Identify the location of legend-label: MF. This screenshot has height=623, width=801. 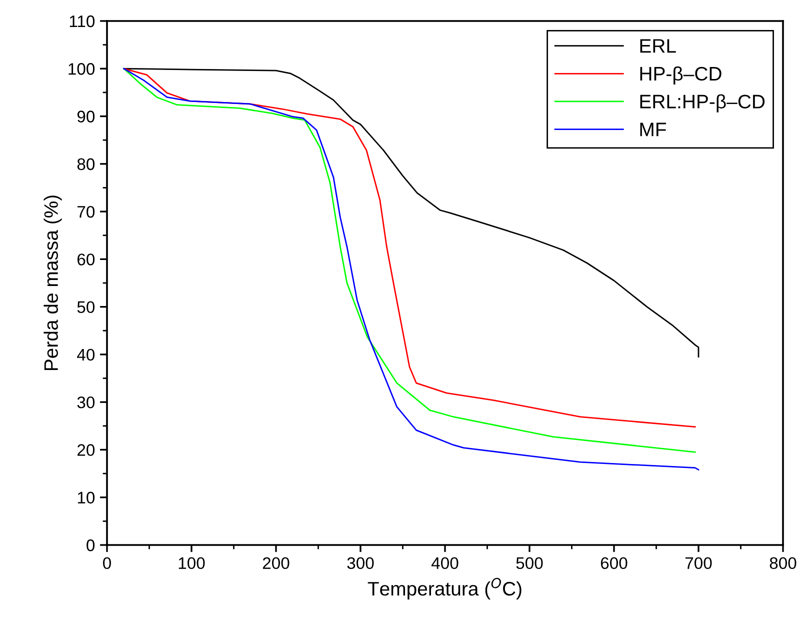
(653, 129).